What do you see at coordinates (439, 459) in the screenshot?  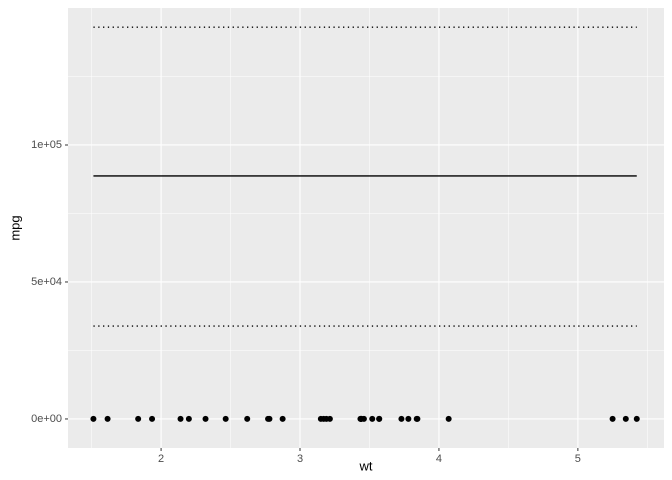 I see `x-tick-label: 4` at bounding box center [439, 459].